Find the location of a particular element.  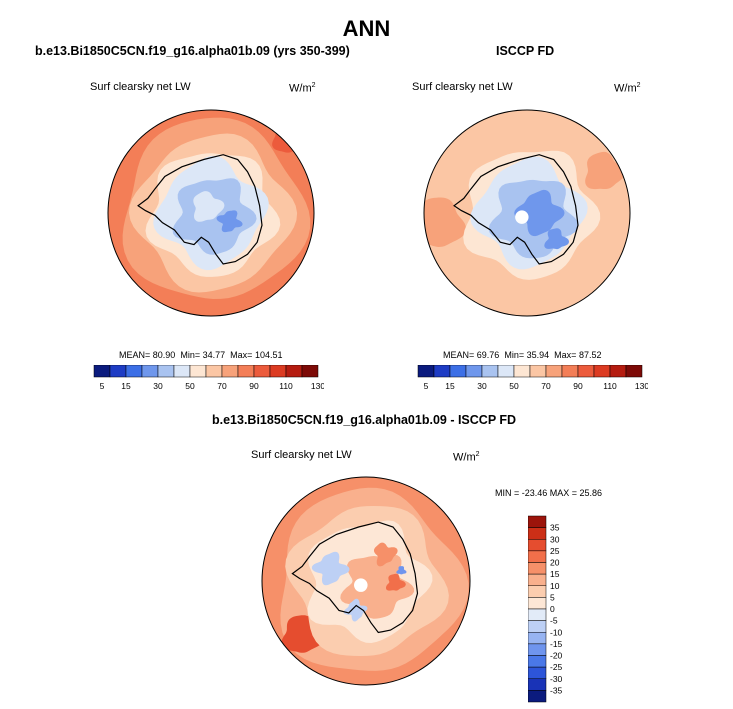

diff-coastline is located at coordinates (355, 577).